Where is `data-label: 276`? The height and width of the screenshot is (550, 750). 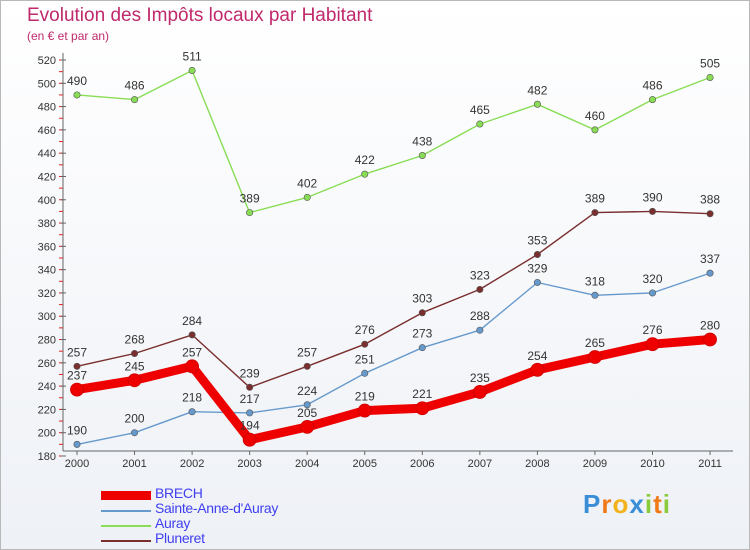
data-label: 276 is located at coordinates (652, 330).